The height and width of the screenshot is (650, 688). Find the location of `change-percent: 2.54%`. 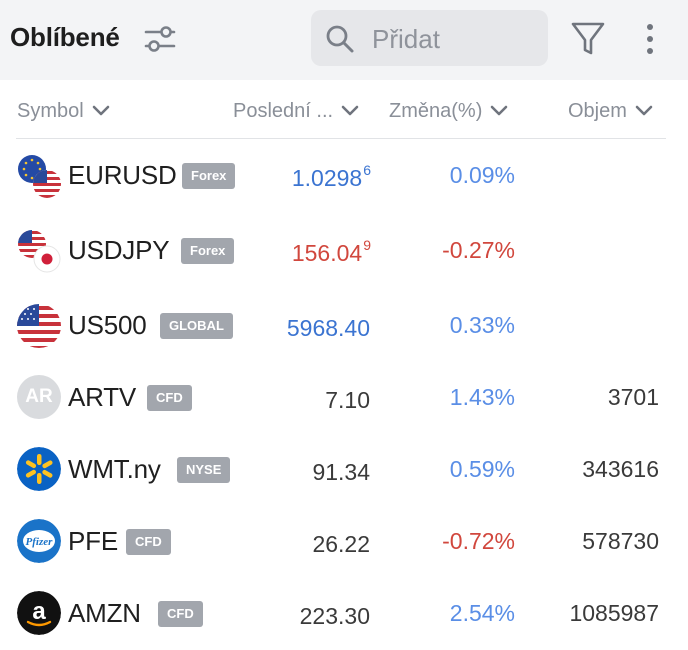

change-percent: 2.54% is located at coordinates (482, 613).